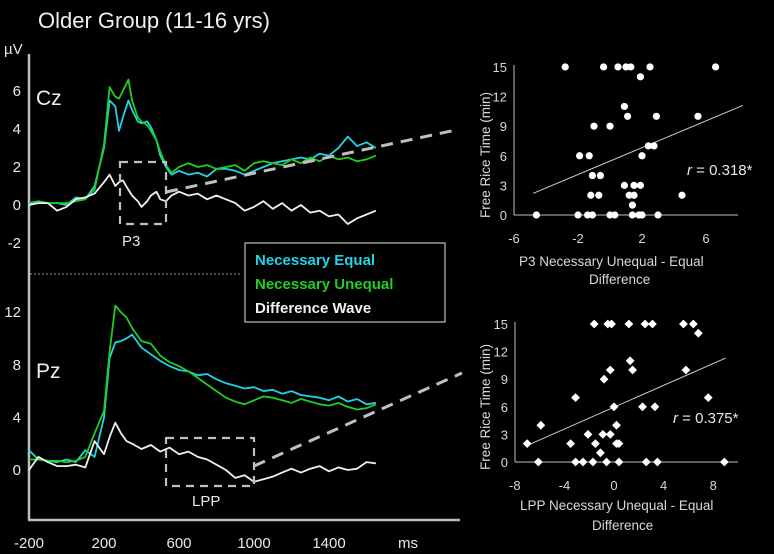 The image size is (774, 554). I want to click on p3-r-value: = 0.318*, so click(722, 170).